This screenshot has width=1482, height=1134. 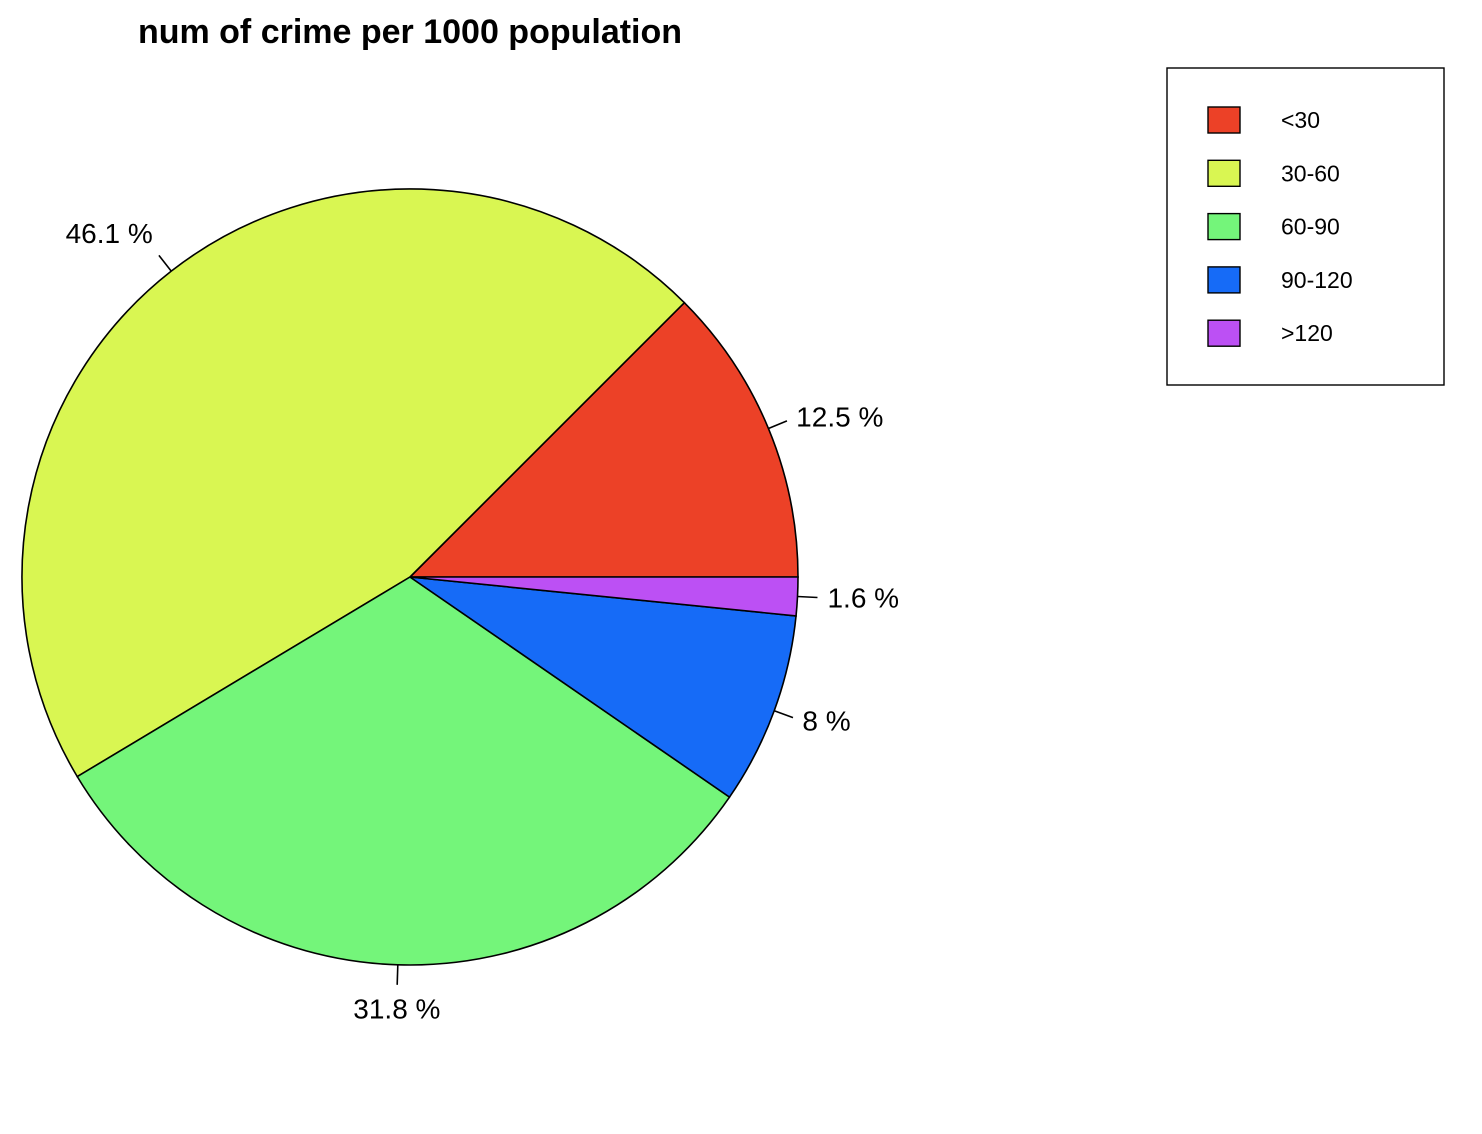 I want to click on pie-label-gt-120: 1.6 %, so click(x=863, y=598).